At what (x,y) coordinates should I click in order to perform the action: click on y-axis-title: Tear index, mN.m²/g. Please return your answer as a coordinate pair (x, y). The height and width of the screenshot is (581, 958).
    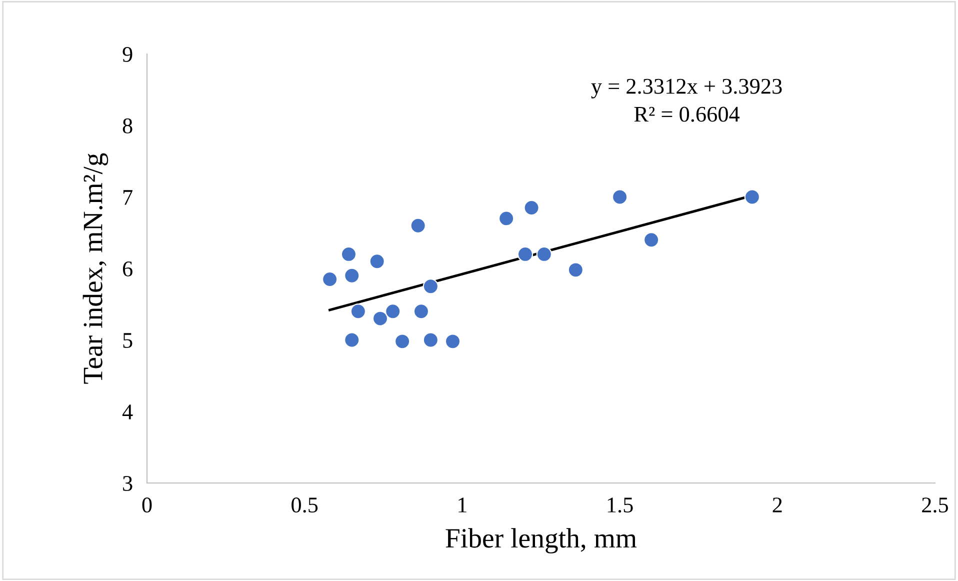
    Looking at the image, I should click on (95, 268).